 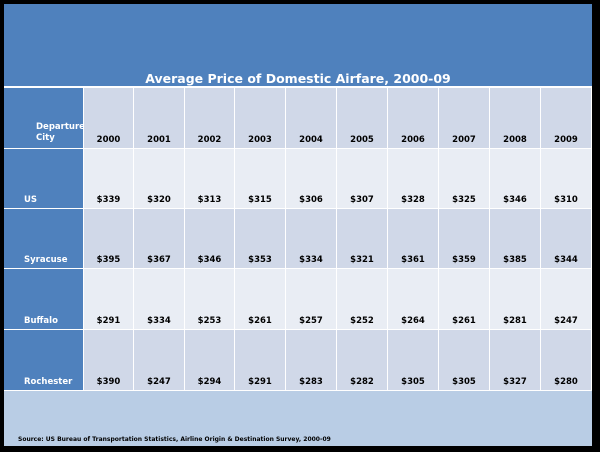 What do you see at coordinates (159, 140) in the screenshot?
I see `column-header-2001-text: 2001` at bounding box center [159, 140].